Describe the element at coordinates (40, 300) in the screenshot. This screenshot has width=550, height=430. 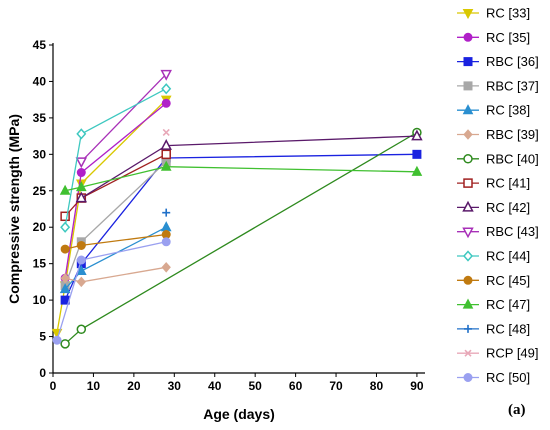
I see `y-tick-label: 10` at that location.